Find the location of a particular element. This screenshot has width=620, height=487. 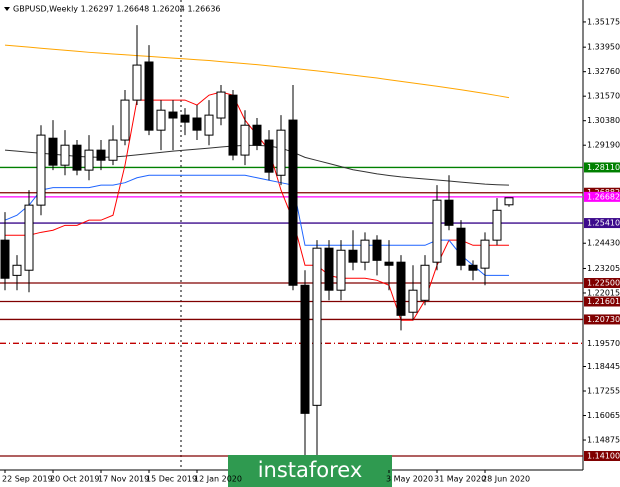

y-tick-label: 1.33950 is located at coordinates (603, 47).